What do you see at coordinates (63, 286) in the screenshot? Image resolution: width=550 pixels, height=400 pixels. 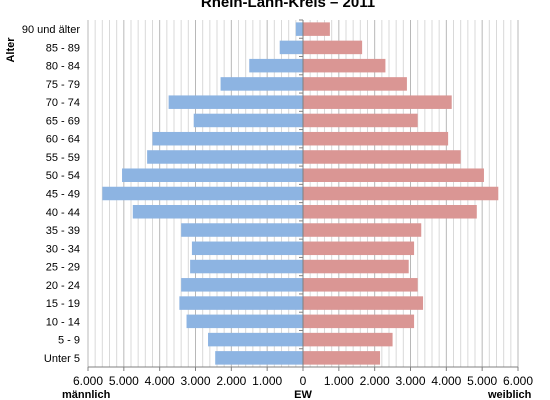 I see `category-label: 20 - 24` at bounding box center [63, 286].